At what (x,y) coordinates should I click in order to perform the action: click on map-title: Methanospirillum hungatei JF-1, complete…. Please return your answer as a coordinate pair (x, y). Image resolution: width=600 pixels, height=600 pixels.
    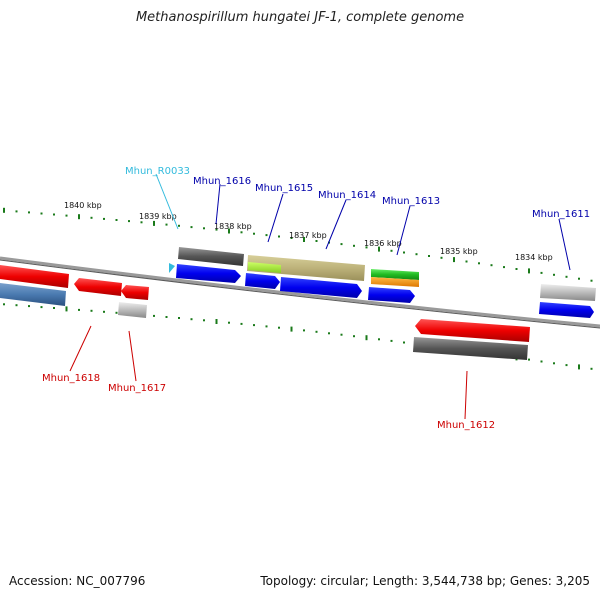
    Looking at the image, I should click on (300, 17).